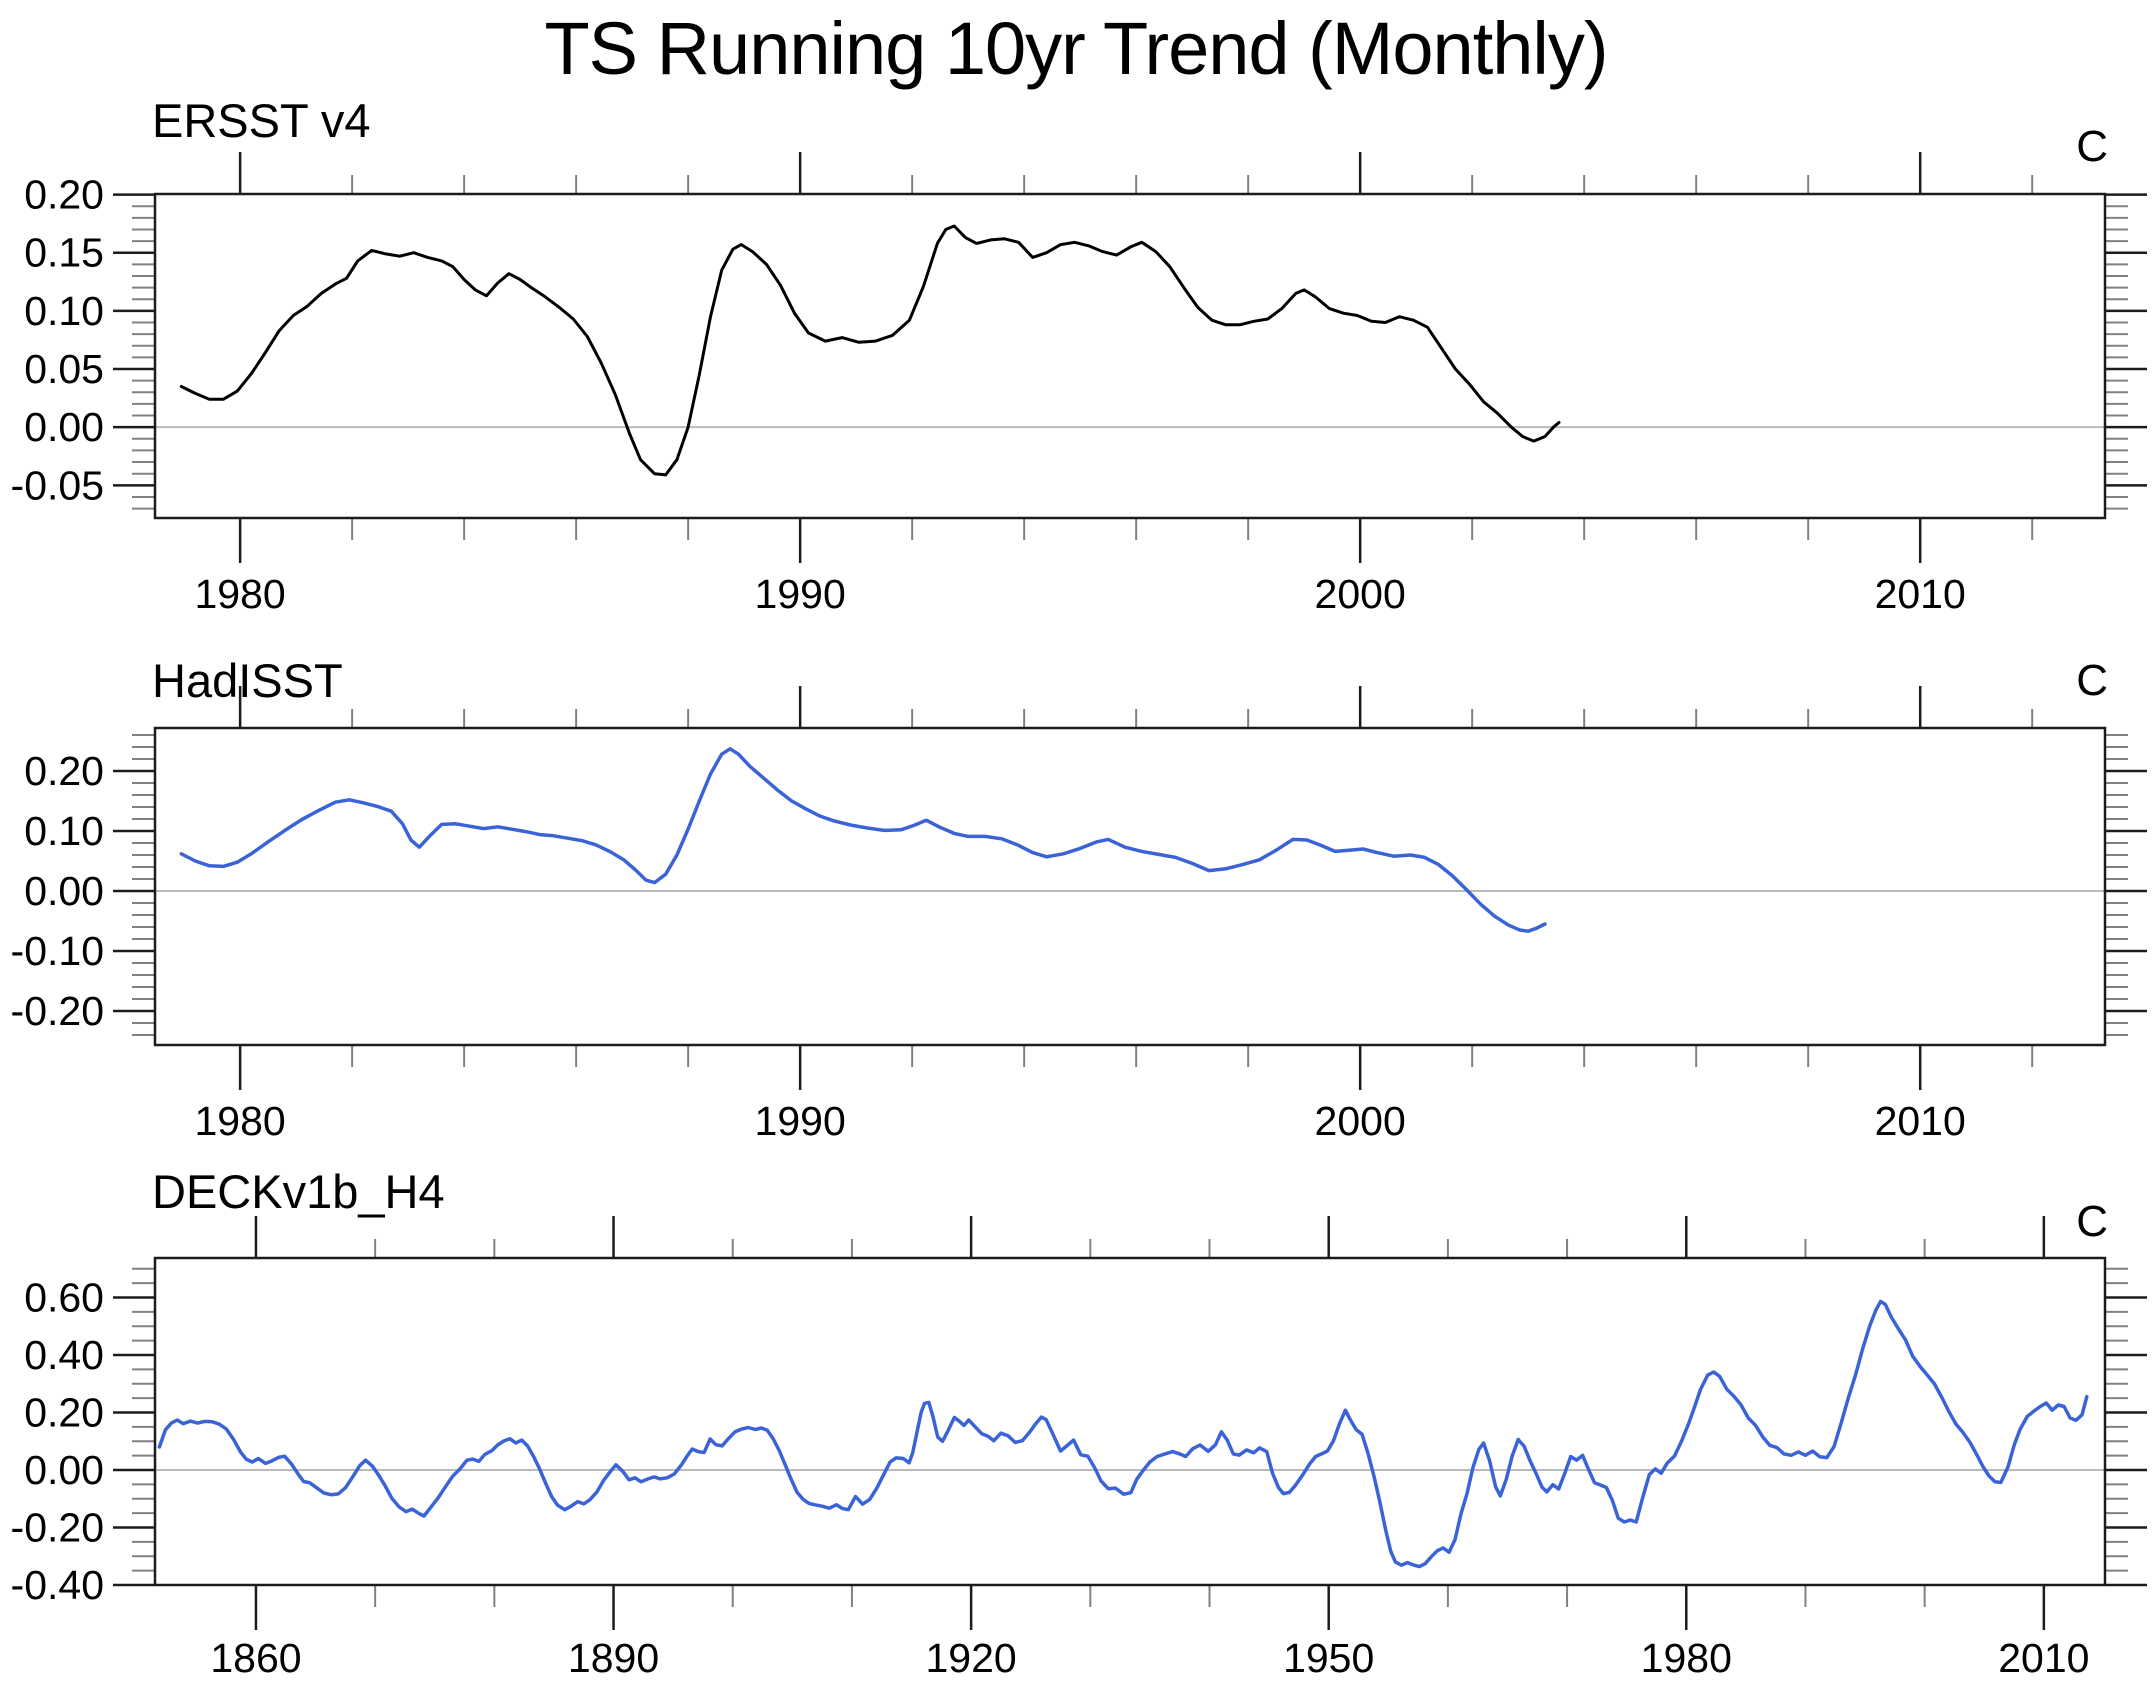 The width and height of the screenshot is (2152, 1685). What do you see at coordinates (800, 594) in the screenshot?
I see `panel-1-x-tick-label: 1990` at bounding box center [800, 594].